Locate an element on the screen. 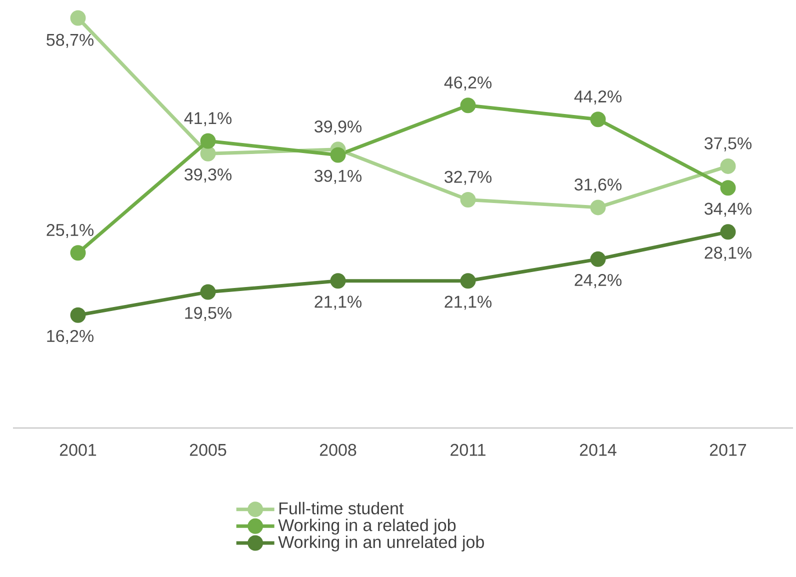 This screenshot has height=577, width=796. data-label: 58,7% is located at coordinates (70, 41).